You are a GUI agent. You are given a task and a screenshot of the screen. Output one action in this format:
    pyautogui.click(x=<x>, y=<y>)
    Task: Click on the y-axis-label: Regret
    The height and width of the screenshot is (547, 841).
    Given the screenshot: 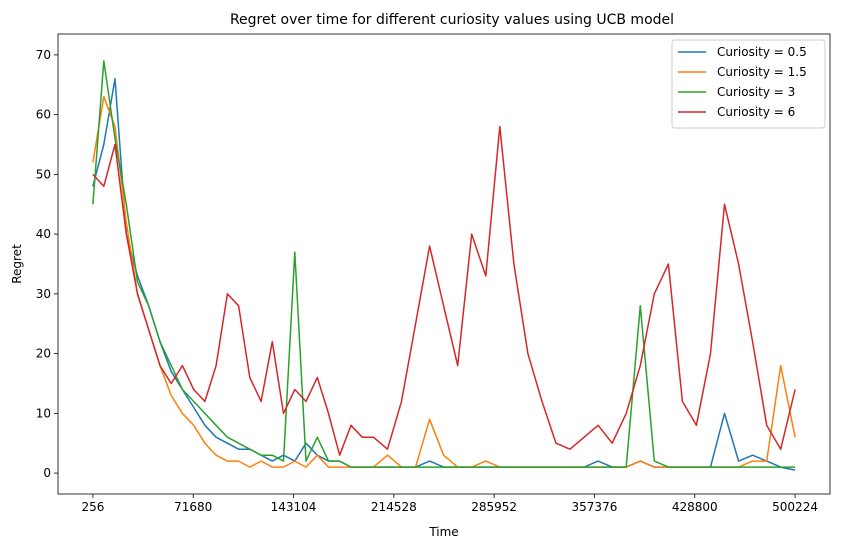 What is the action you would take?
    pyautogui.click(x=17, y=264)
    